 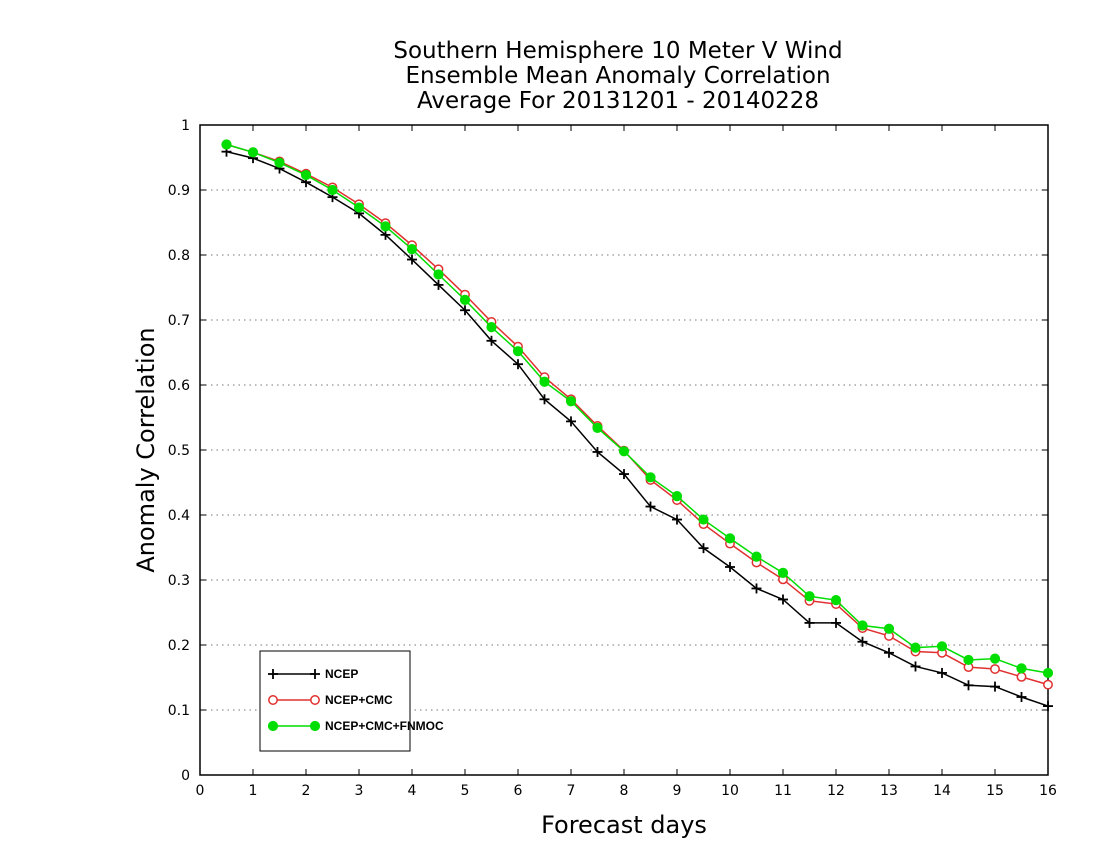 What do you see at coordinates (617, 51) in the screenshot?
I see `title-line-1: Southern Hemisphere 10 Meter V Wind` at bounding box center [617, 51].